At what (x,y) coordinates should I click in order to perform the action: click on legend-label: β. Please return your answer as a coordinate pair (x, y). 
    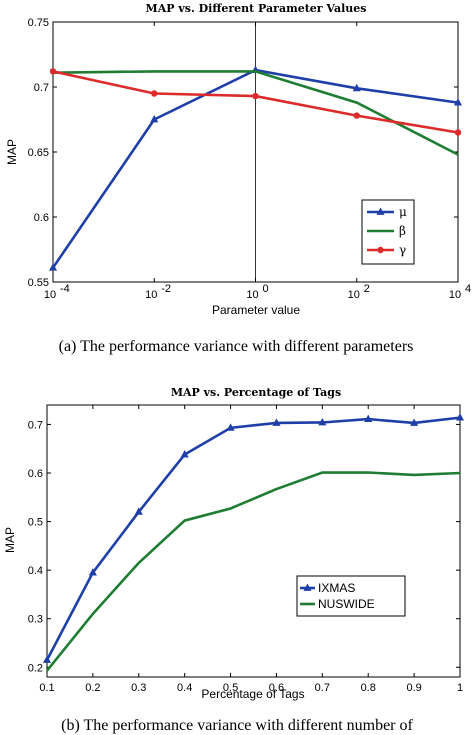
    Looking at the image, I should click on (402, 231).